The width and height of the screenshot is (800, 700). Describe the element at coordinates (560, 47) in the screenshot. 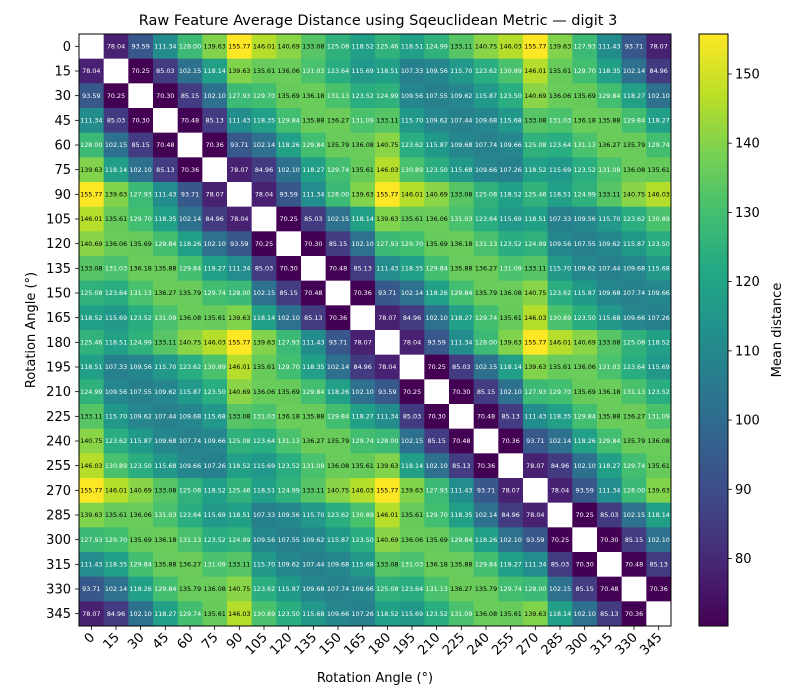

I see `heatmap-cell-label: 139.63` at that location.